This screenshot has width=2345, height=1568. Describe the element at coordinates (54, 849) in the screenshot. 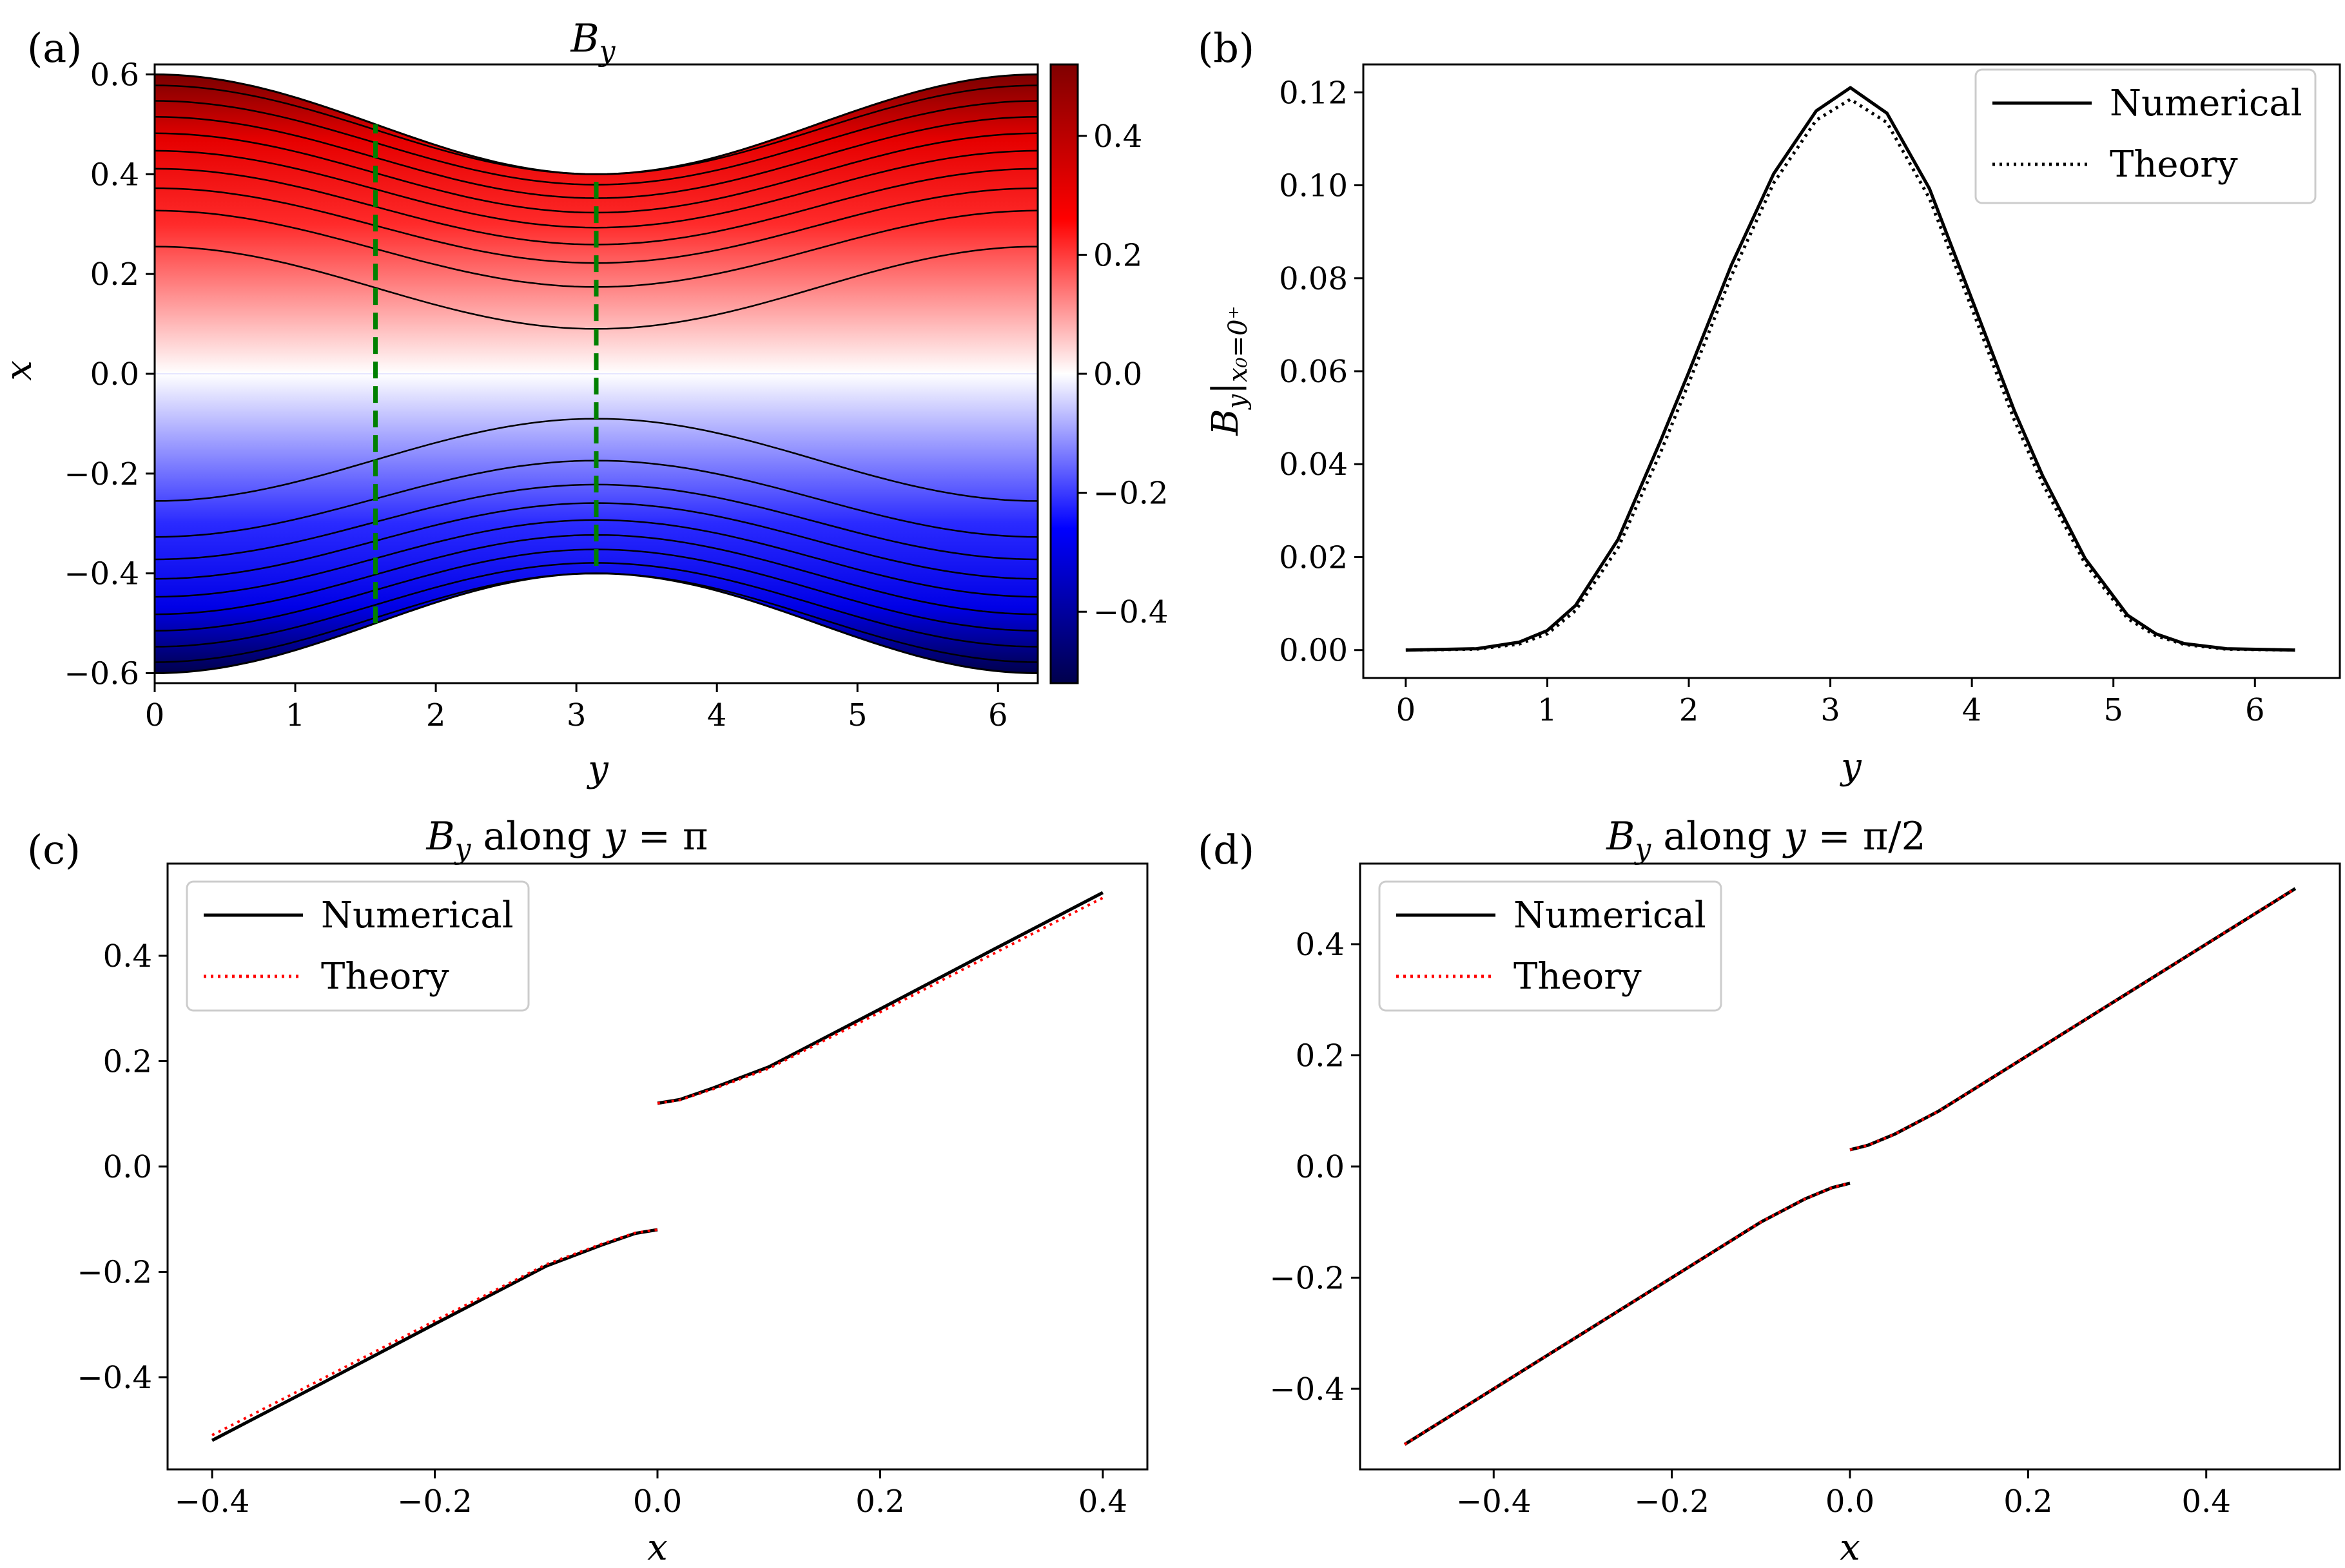

I see `panel-label-c: (c)` at that location.